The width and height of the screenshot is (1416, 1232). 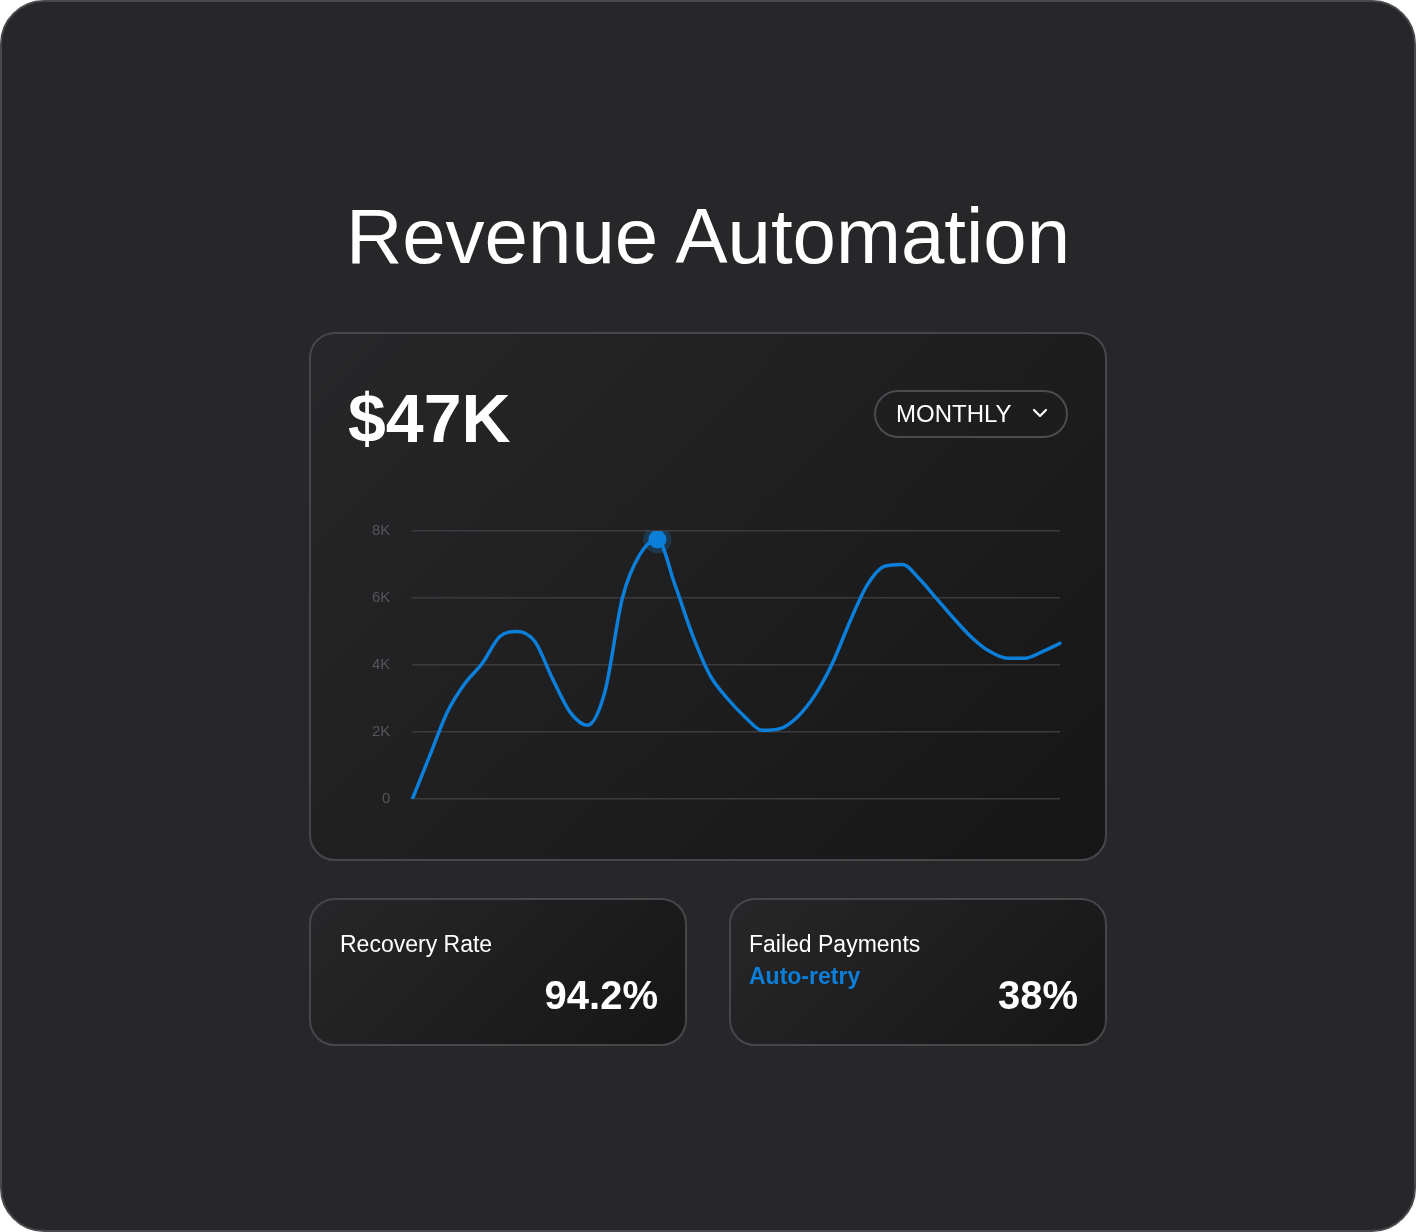 What do you see at coordinates (381, 731) in the screenshot?
I see `y-tick-label: 2K` at bounding box center [381, 731].